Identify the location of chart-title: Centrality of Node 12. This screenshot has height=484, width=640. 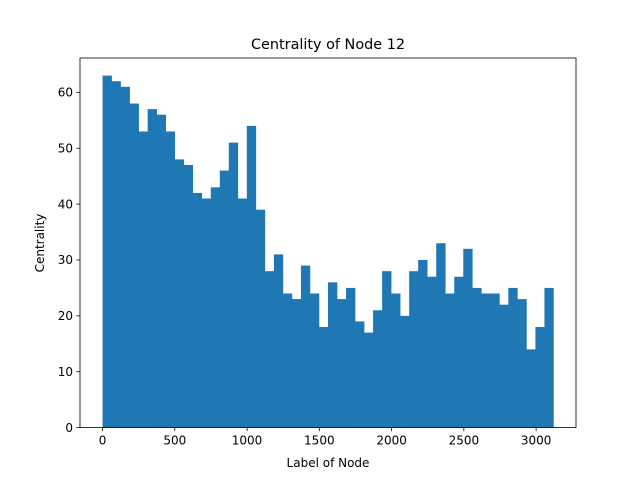
(328, 45).